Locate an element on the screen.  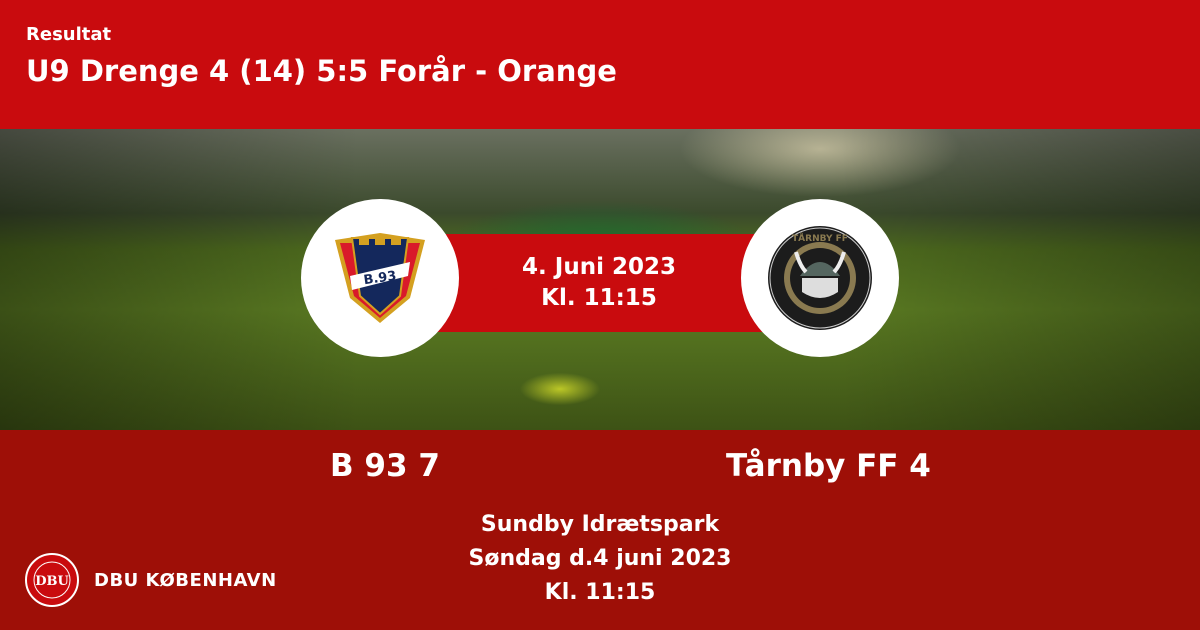
match-date: 4. Juni 2023 is located at coordinates (599, 267).